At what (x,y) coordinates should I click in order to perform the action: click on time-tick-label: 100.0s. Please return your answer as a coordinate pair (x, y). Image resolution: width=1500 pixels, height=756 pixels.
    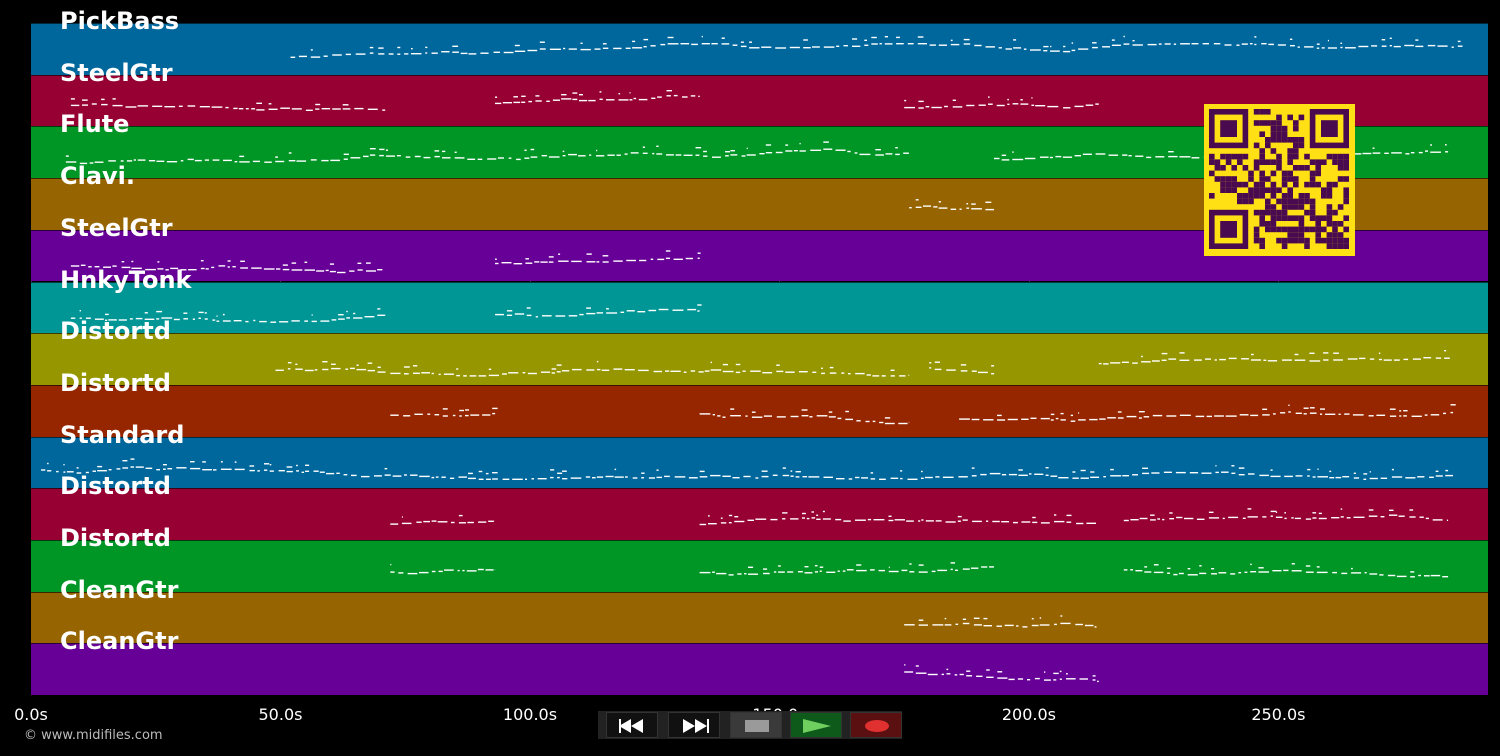
    Looking at the image, I should click on (530, 714).